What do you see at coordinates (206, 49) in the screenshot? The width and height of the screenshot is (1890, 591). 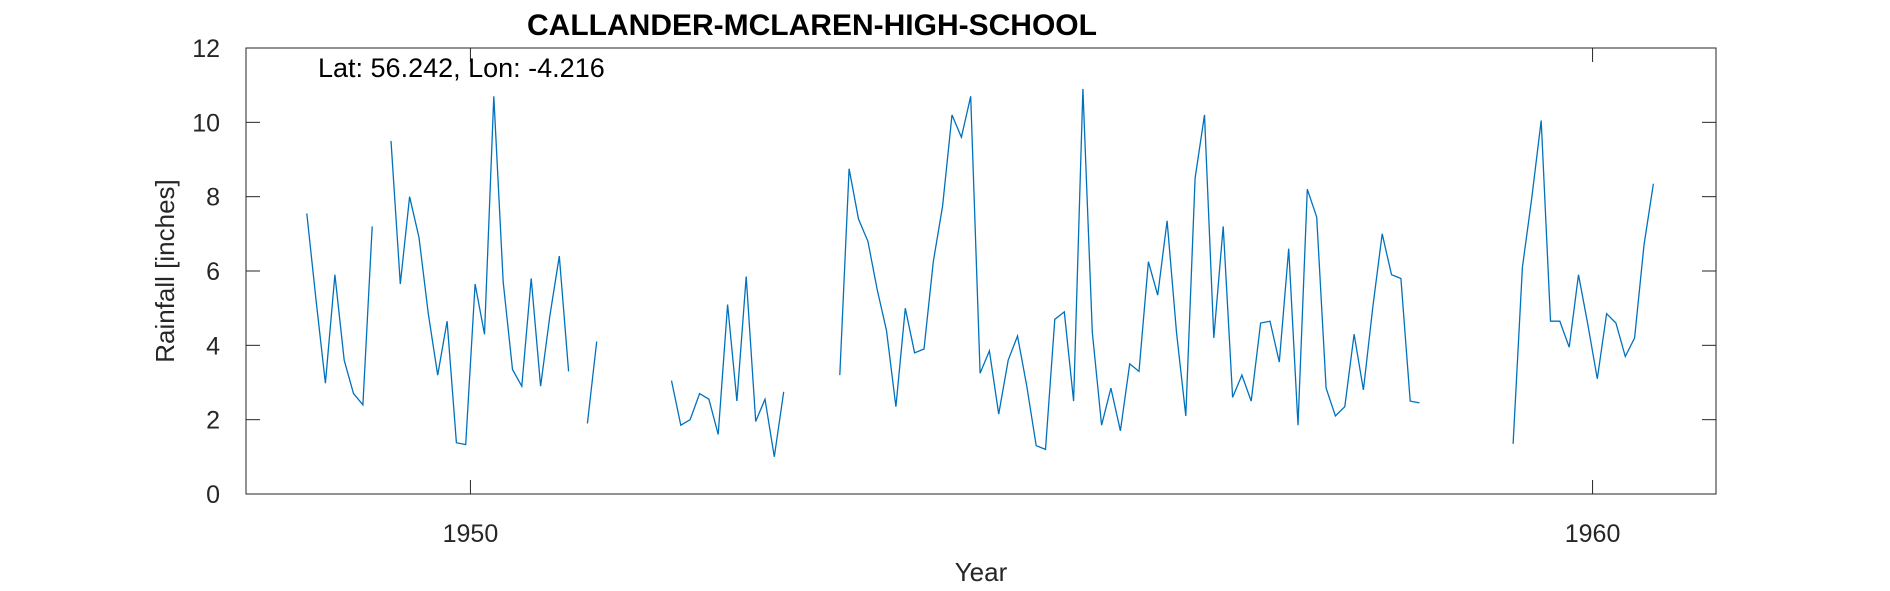 I see `y-tick-label: 12` at bounding box center [206, 49].